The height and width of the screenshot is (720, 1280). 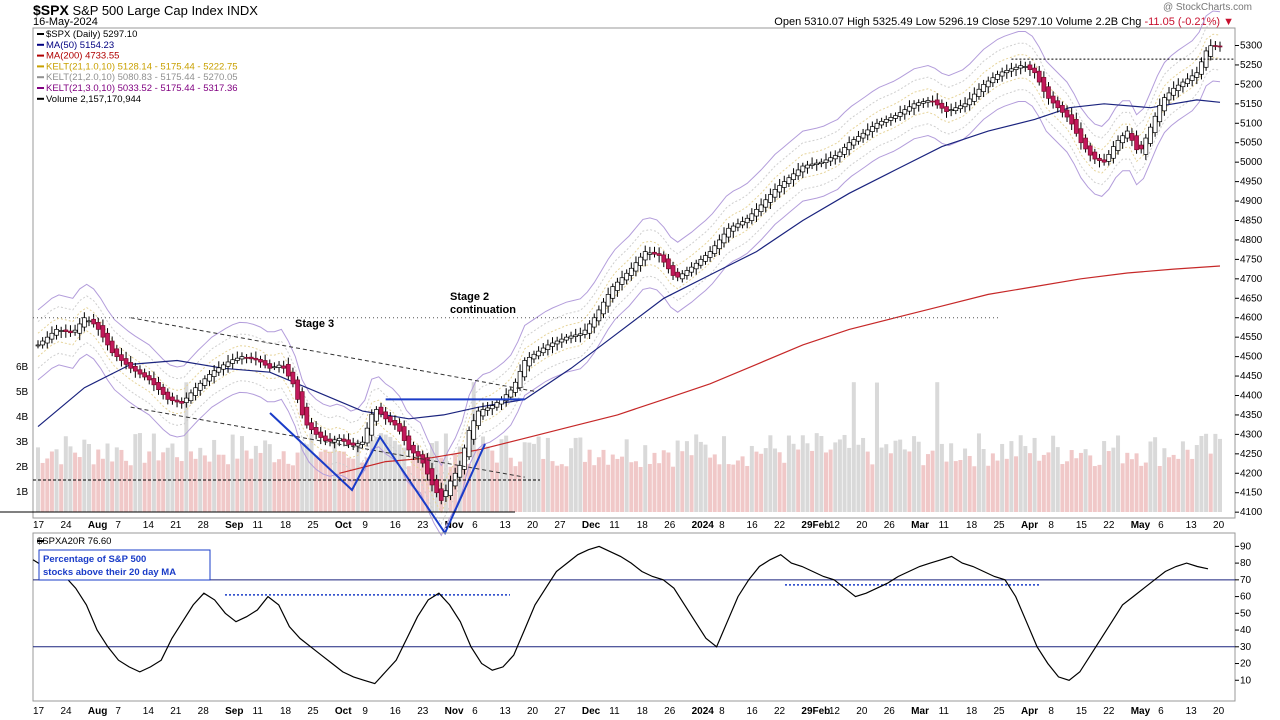 What do you see at coordinates (1251, 143) in the screenshot?
I see `price-tick-label: 5050` at bounding box center [1251, 143].